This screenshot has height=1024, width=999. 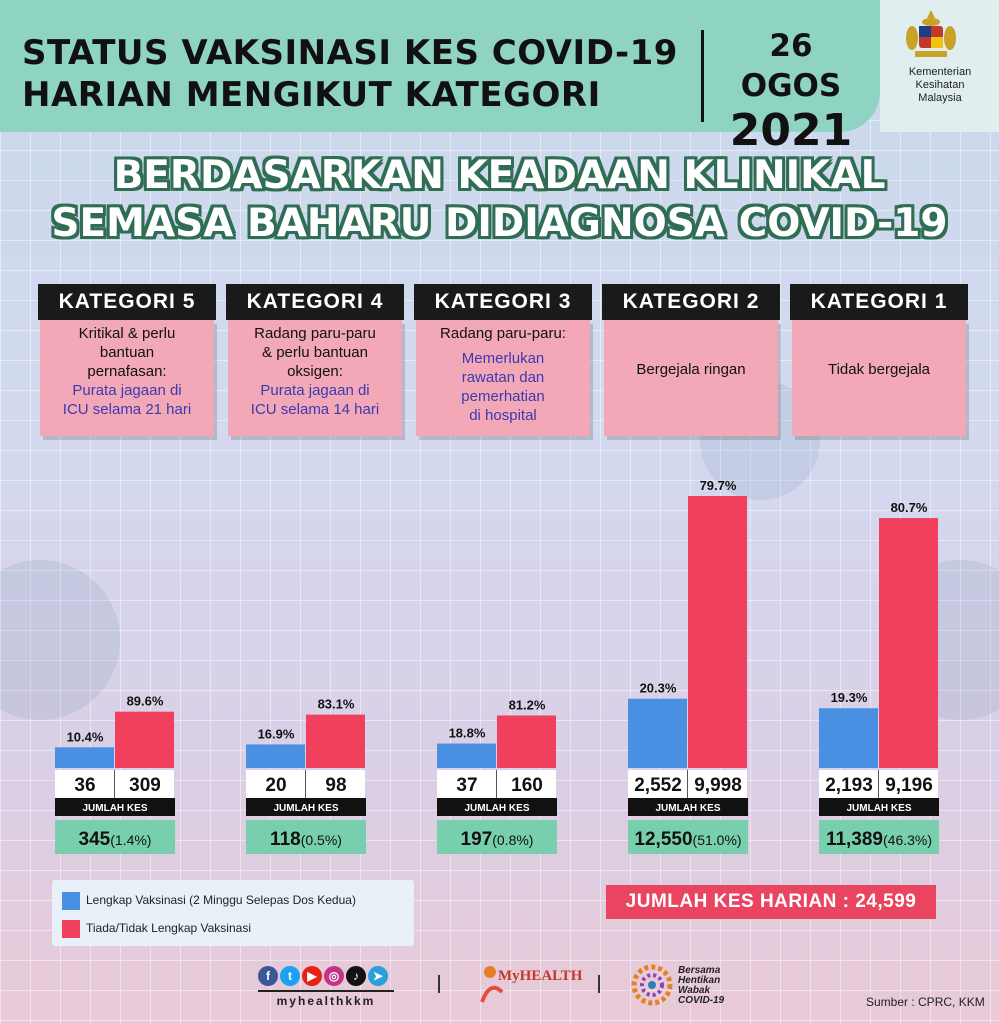 What do you see at coordinates (503, 302) in the screenshot?
I see `category-heading: KATEGORI 3` at bounding box center [503, 302].